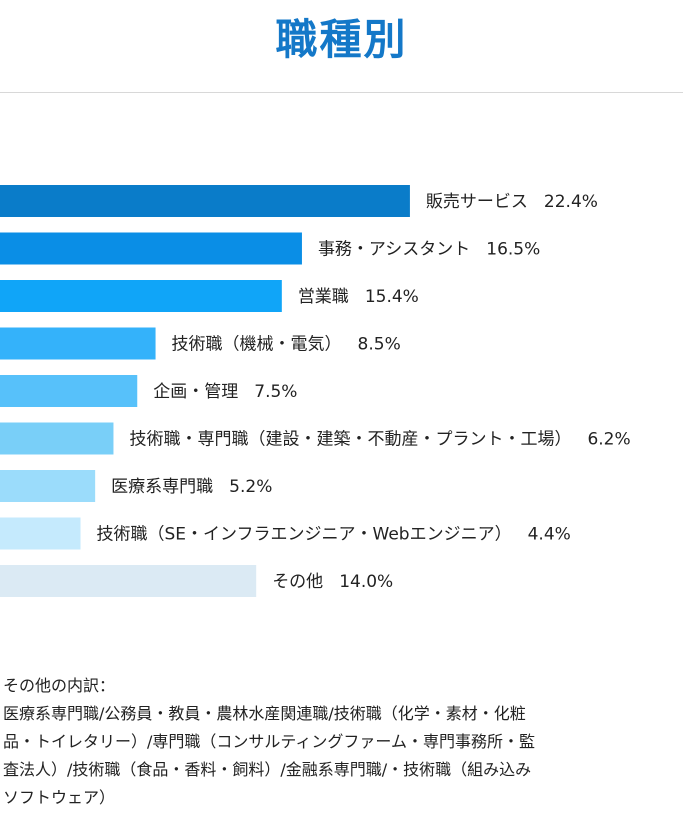 This screenshot has width=683, height=828. Describe the element at coordinates (341, 39) in the screenshot. I see `page-title: 職種別` at that location.